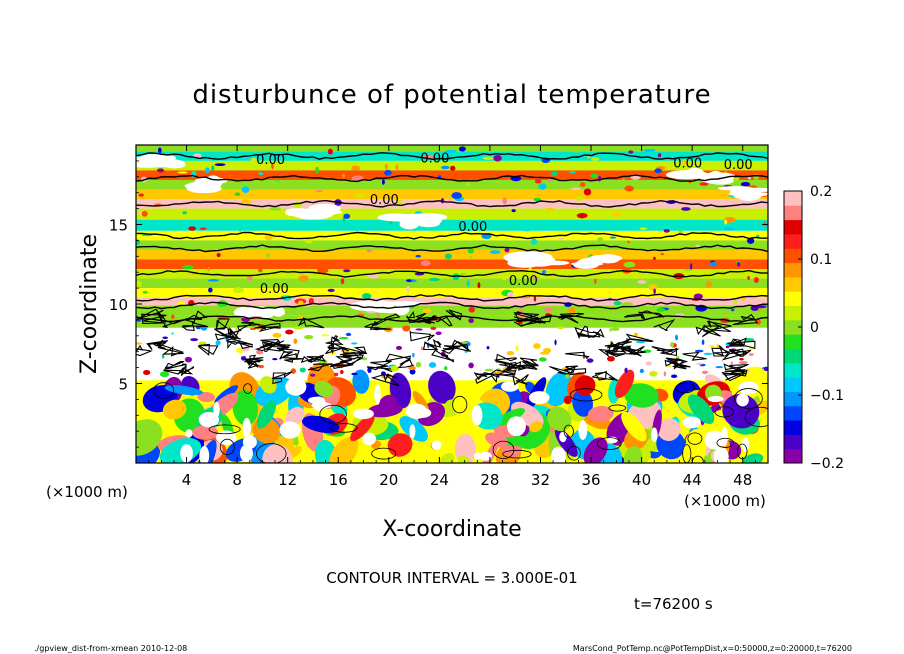  What do you see at coordinates (738, 165) in the screenshot?
I see `contour-label: 0.00` at bounding box center [738, 165].